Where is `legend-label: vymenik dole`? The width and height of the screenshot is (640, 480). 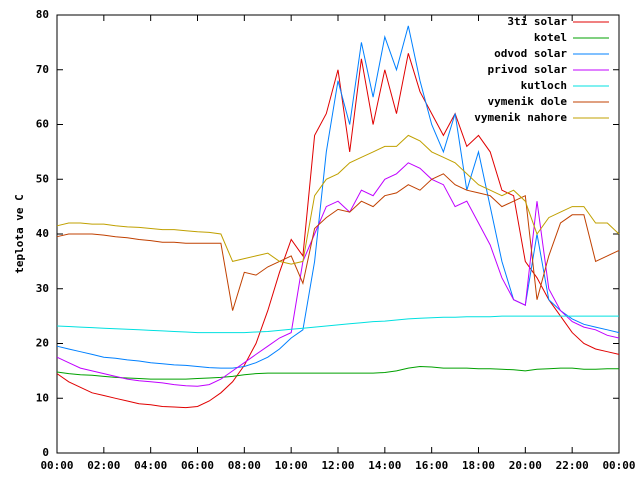
legend-label: vymenik dole is located at coordinates (528, 101).